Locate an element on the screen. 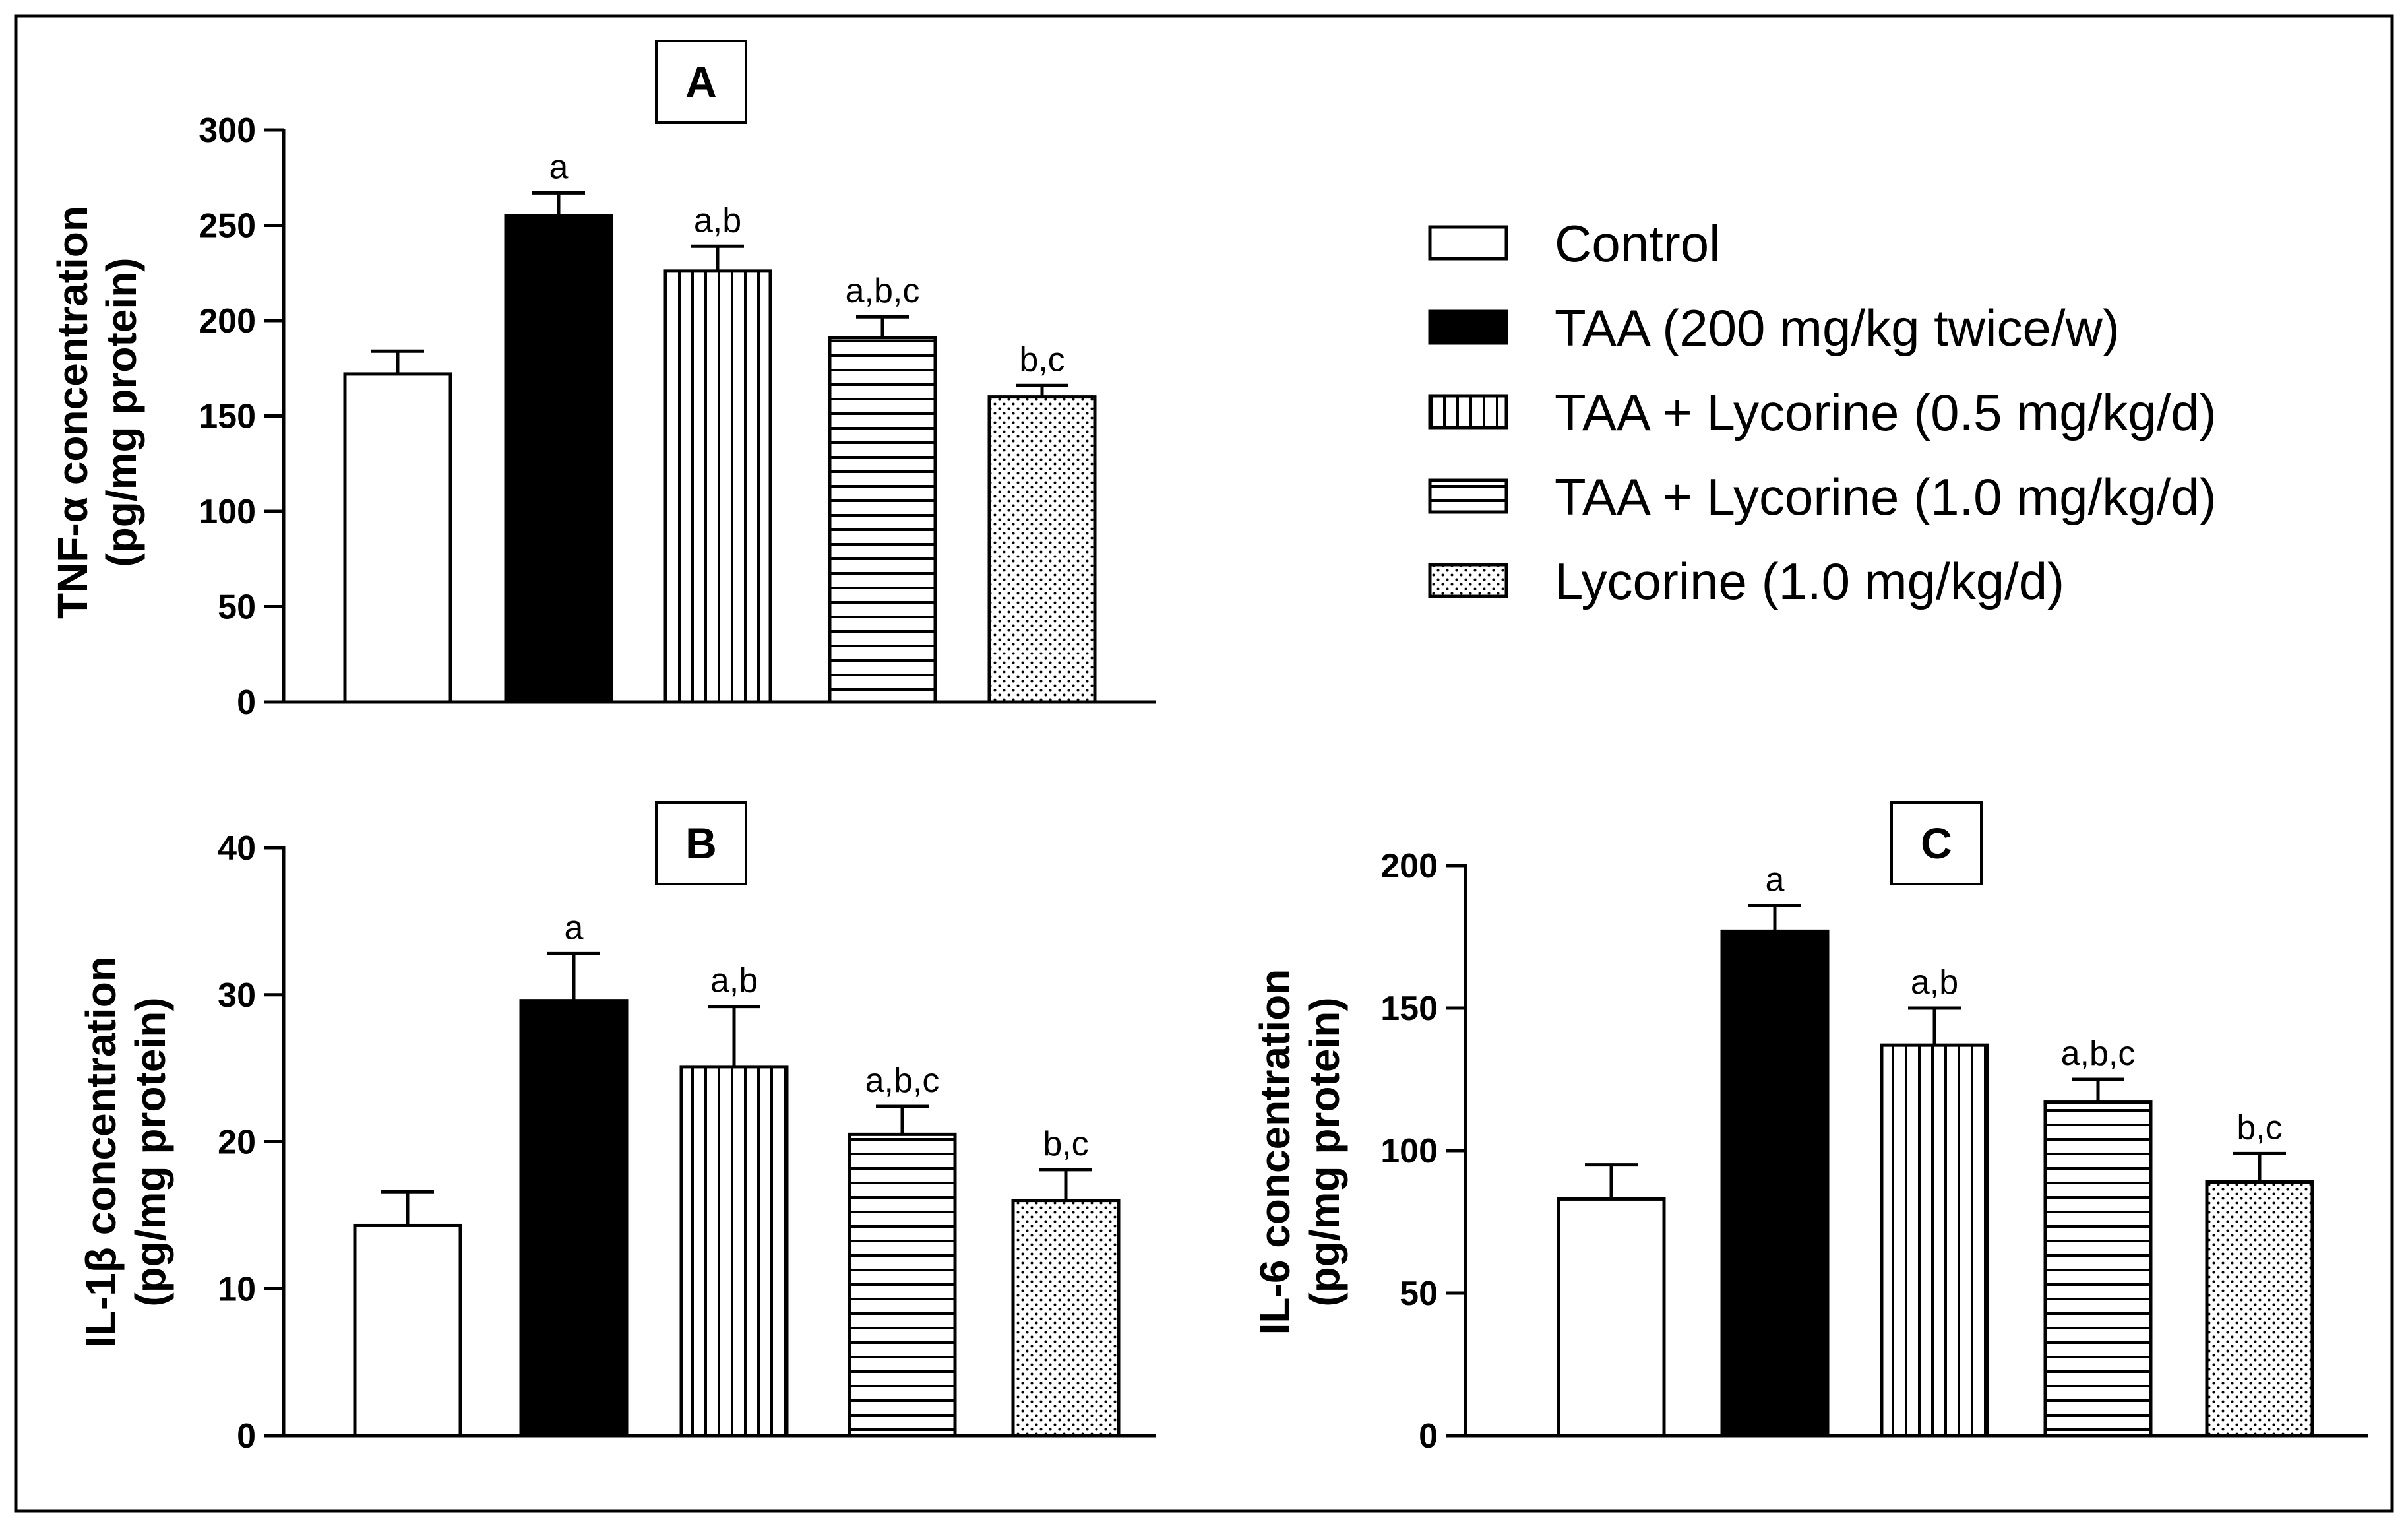 This screenshot has height=1528, width=2408. panel-c-label: C is located at coordinates (1936, 843).